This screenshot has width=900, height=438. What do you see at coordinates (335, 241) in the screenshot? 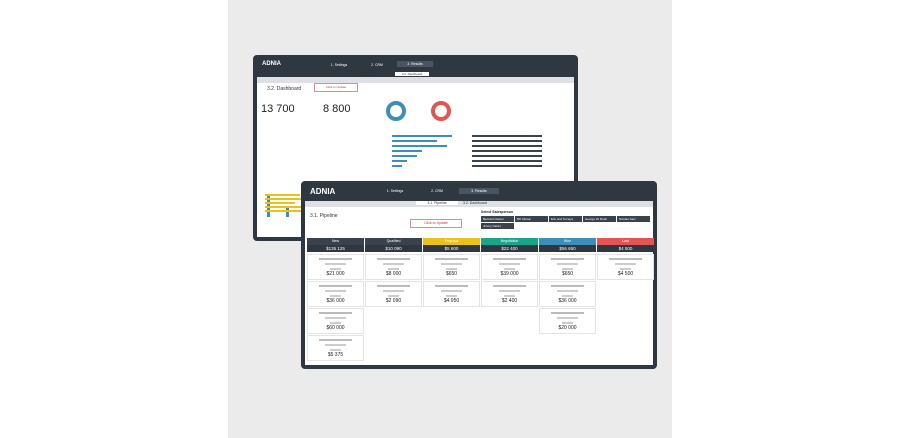
I see `column-header: New` at bounding box center [335, 241].